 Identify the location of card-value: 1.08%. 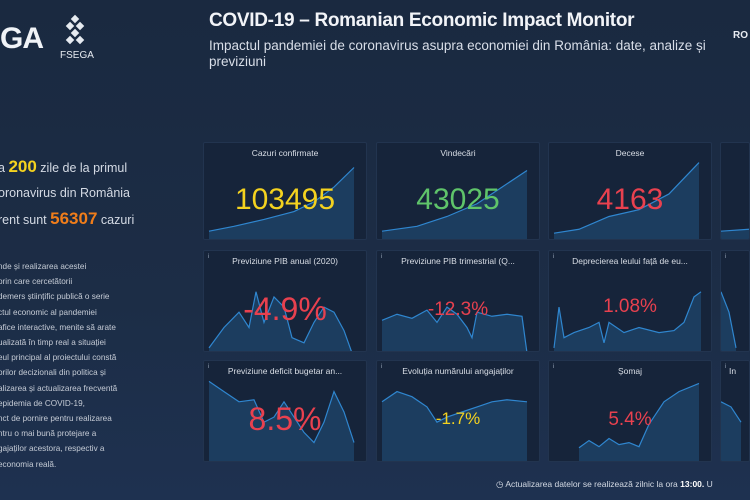
(630, 306).